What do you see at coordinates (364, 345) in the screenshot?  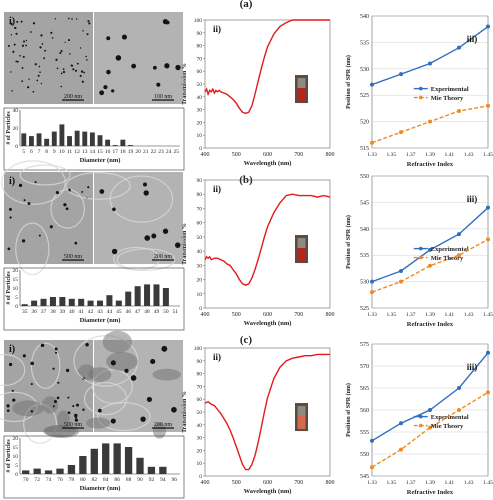 I see `y-tick-label: 575` at bounding box center [364, 345].